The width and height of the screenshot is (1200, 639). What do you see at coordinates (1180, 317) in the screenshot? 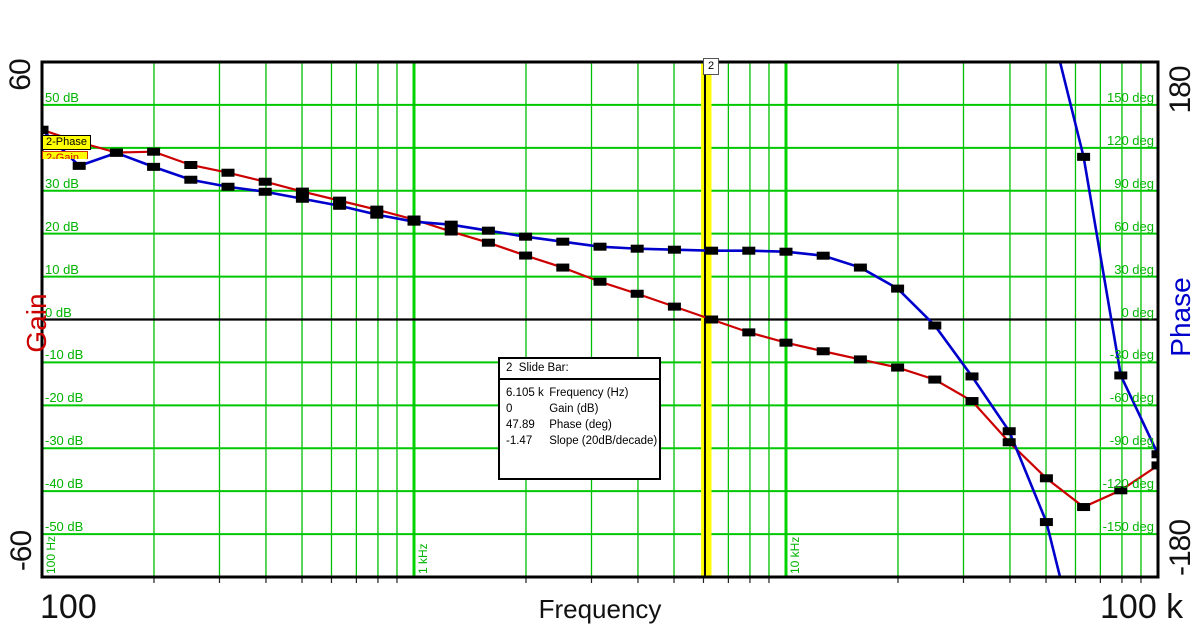
I see `phase-axis-title: Phase` at bounding box center [1180, 317].